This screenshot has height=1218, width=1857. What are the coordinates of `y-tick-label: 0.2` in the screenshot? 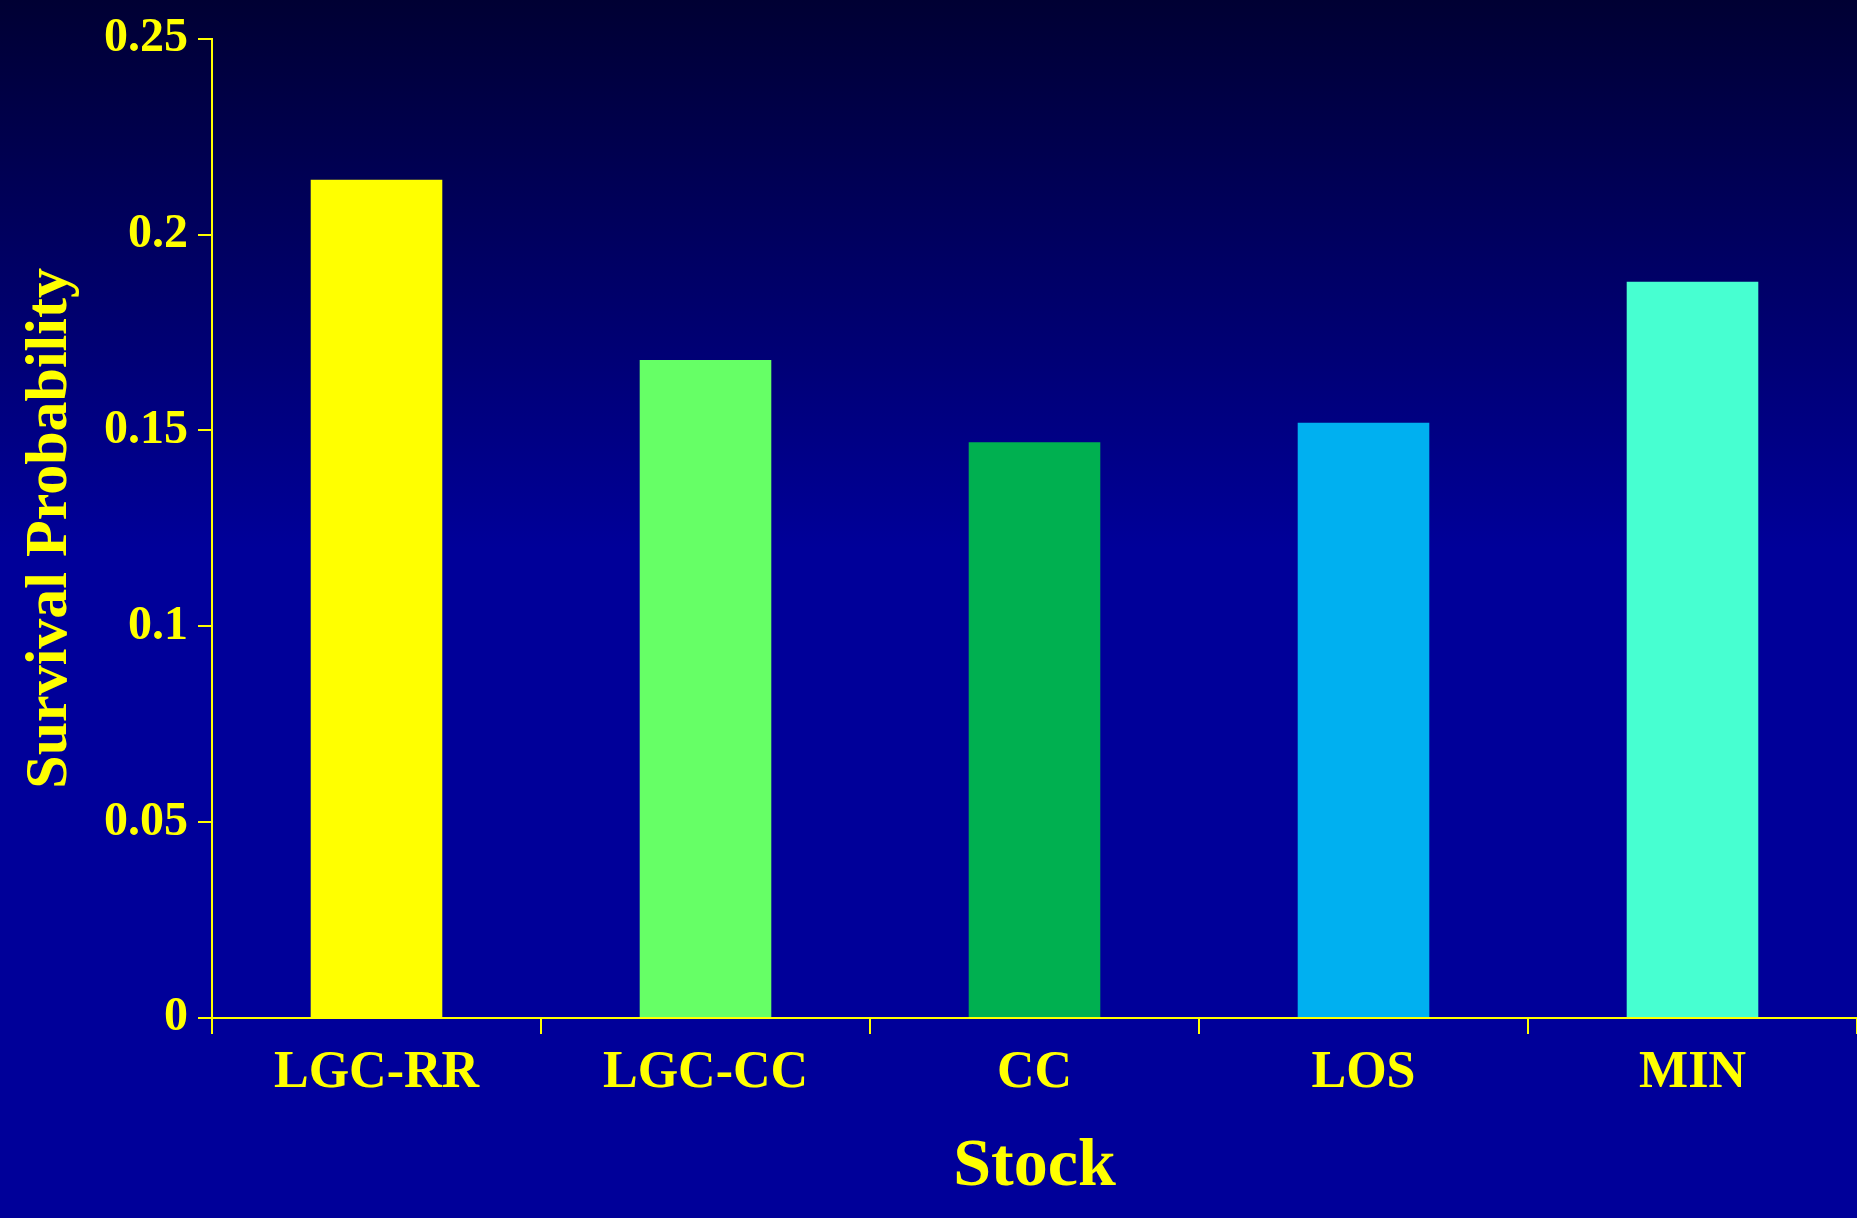 It's located at (158, 231).